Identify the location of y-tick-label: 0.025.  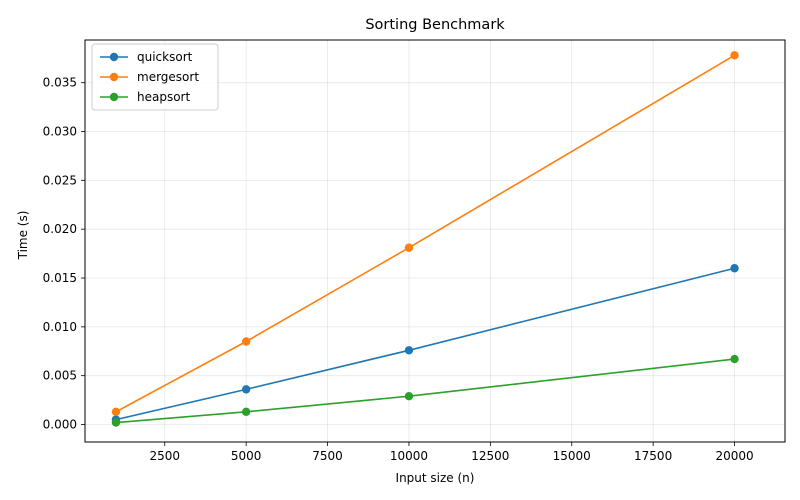
(60, 180).